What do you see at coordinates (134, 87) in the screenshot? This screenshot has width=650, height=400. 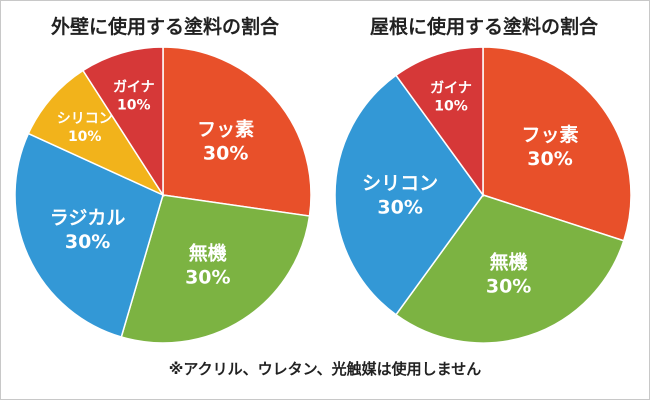 I see `left-slice-label-4: ガイナ` at bounding box center [134, 87].